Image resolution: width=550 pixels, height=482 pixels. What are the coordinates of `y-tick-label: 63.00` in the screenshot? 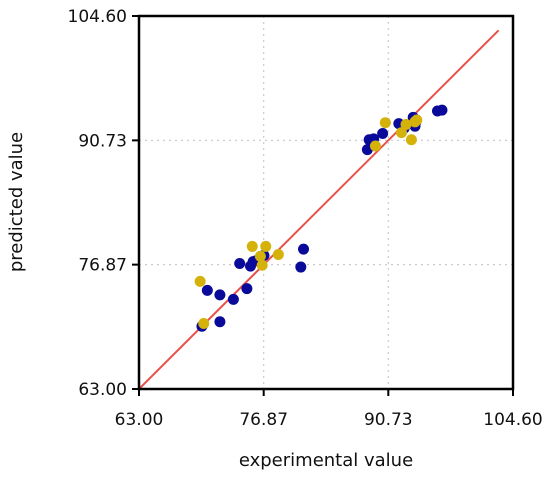 It's located at (102, 390).